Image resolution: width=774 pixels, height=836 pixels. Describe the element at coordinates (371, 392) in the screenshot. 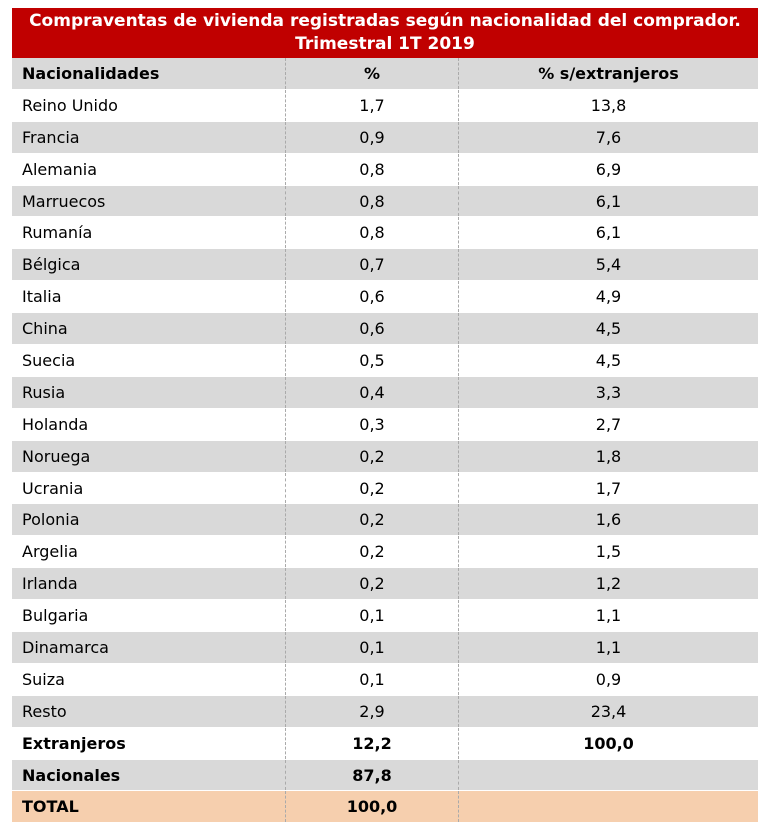

I see `table-cell: 0,4` at that location.